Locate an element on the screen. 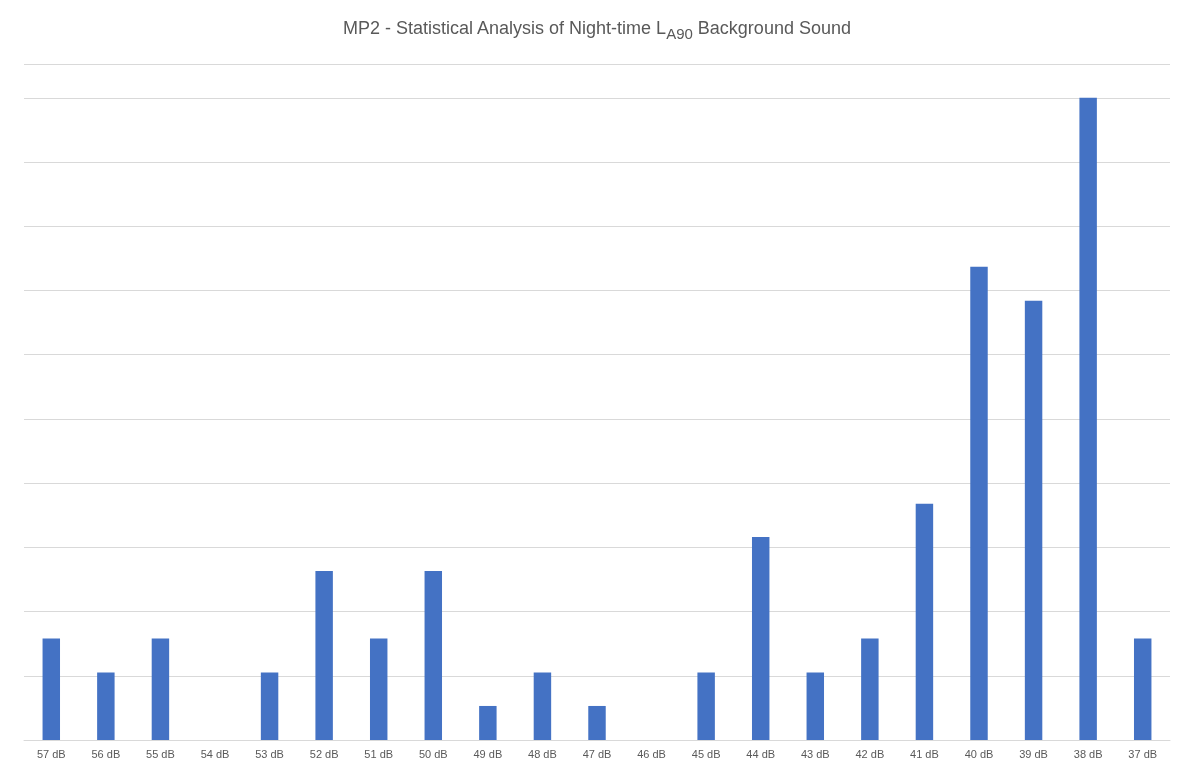 This screenshot has height=776, width=1194. x-tick-label: 44 dB is located at coordinates (761, 753).